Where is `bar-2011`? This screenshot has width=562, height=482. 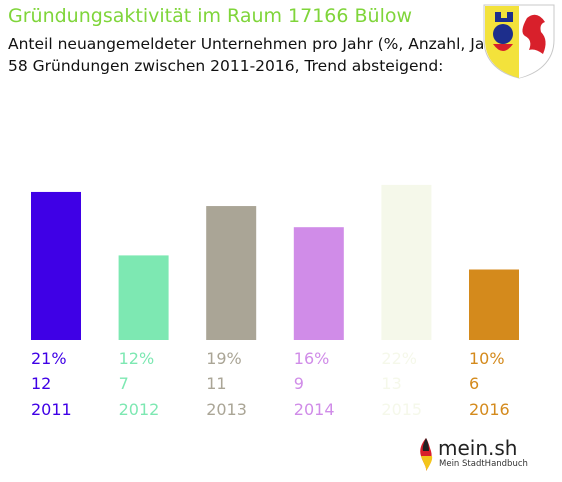 bar-2011 is located at coordinates (56, 265).